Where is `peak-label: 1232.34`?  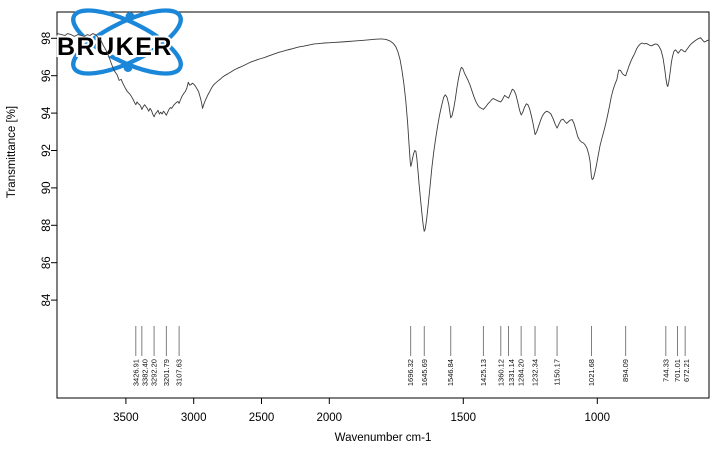
peak-label: 1232.34 is located at coordinates (535, 372).